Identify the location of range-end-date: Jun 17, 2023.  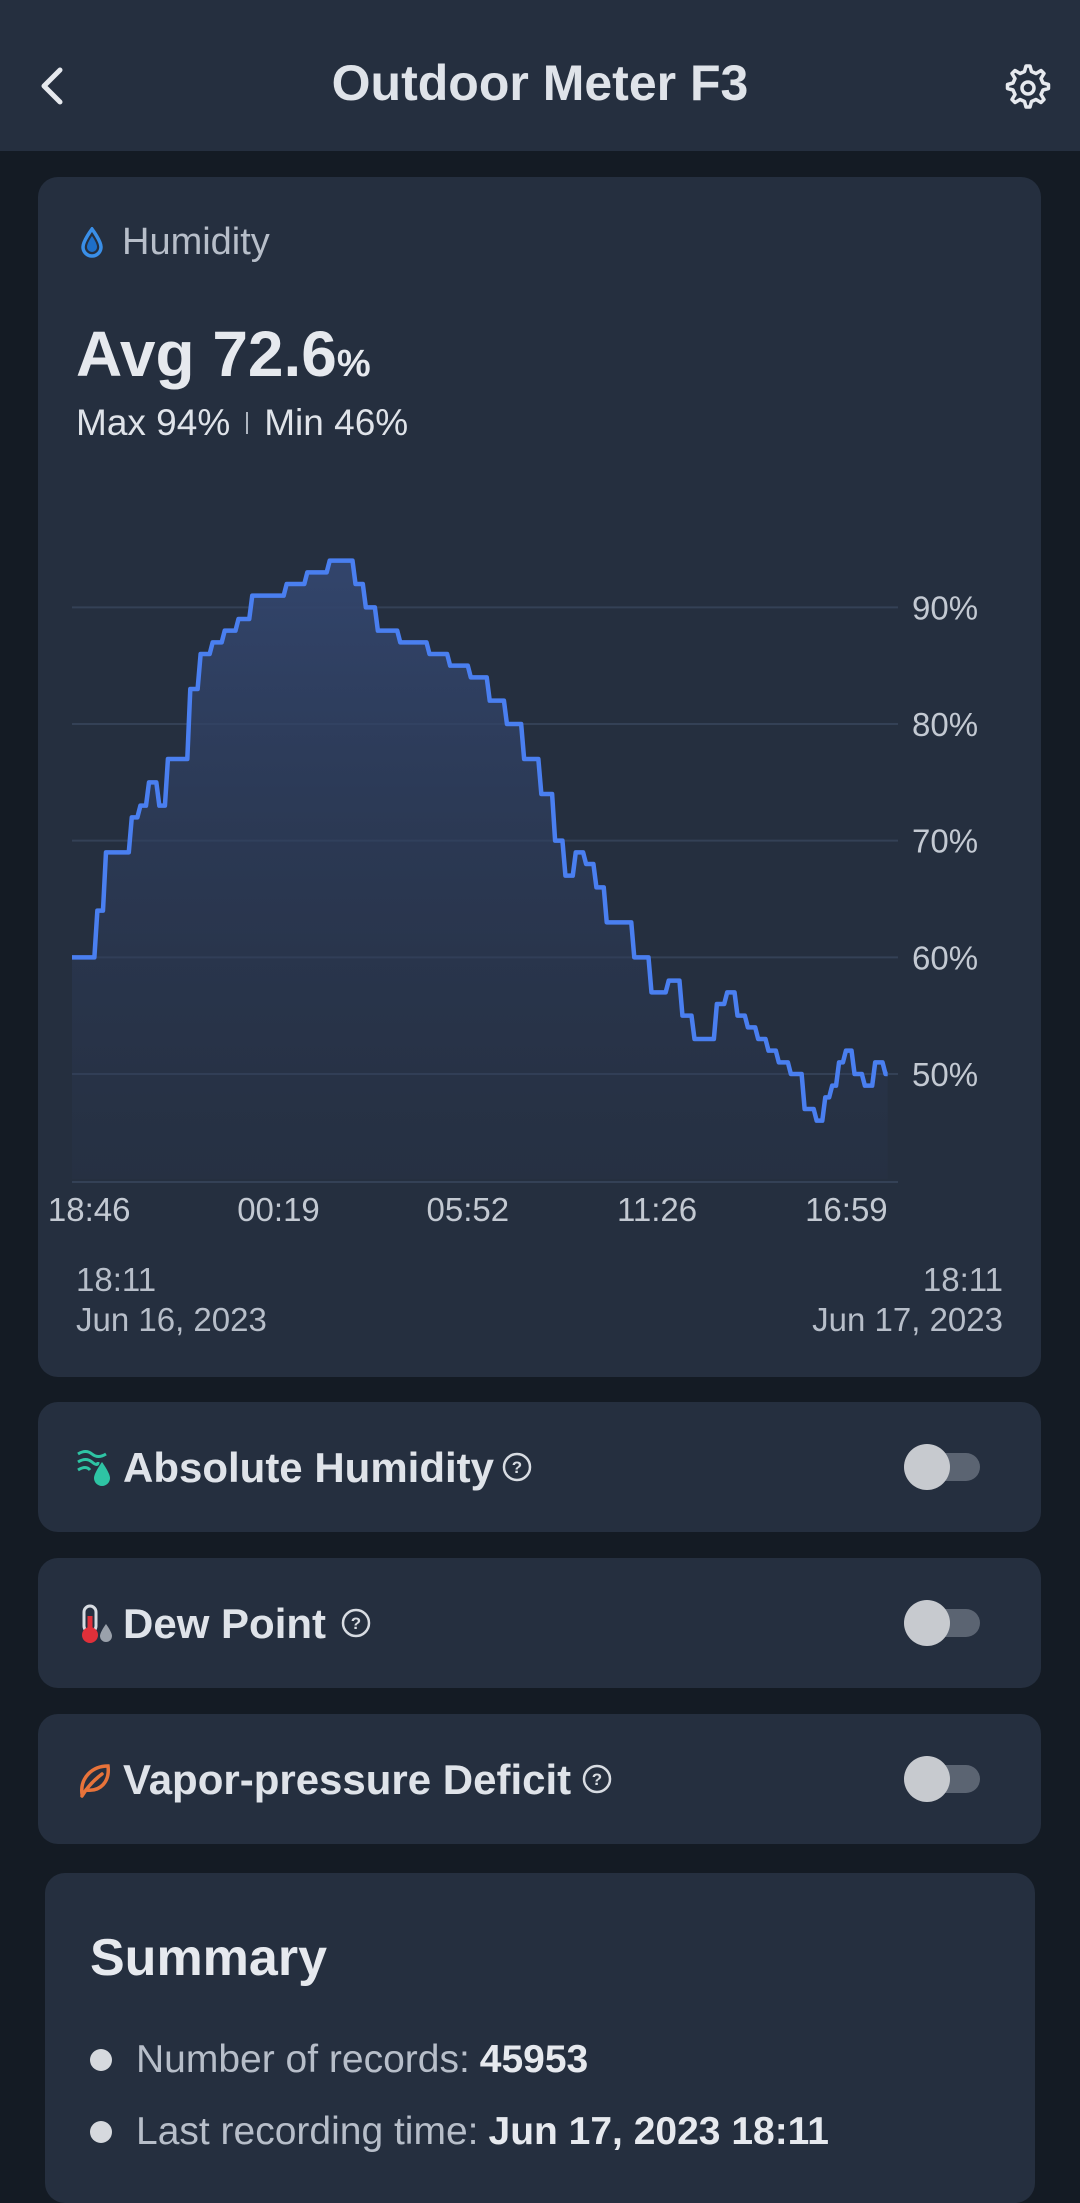
(907, 1319).